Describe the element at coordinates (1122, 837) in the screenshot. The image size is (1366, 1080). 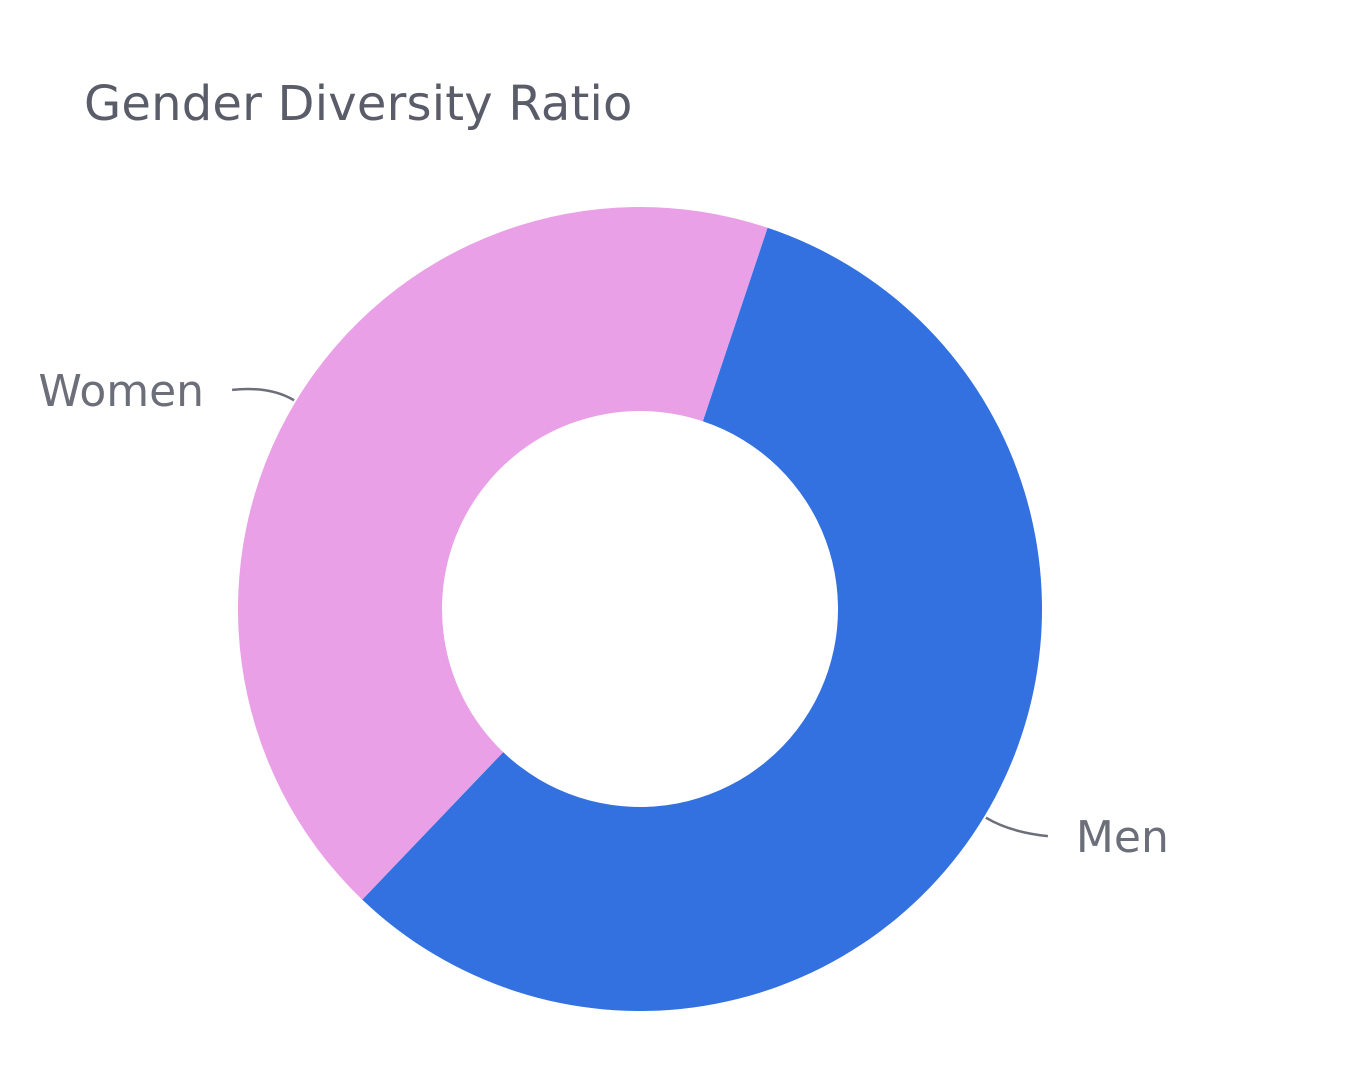
I see `slice-label-men: Men` at that location.